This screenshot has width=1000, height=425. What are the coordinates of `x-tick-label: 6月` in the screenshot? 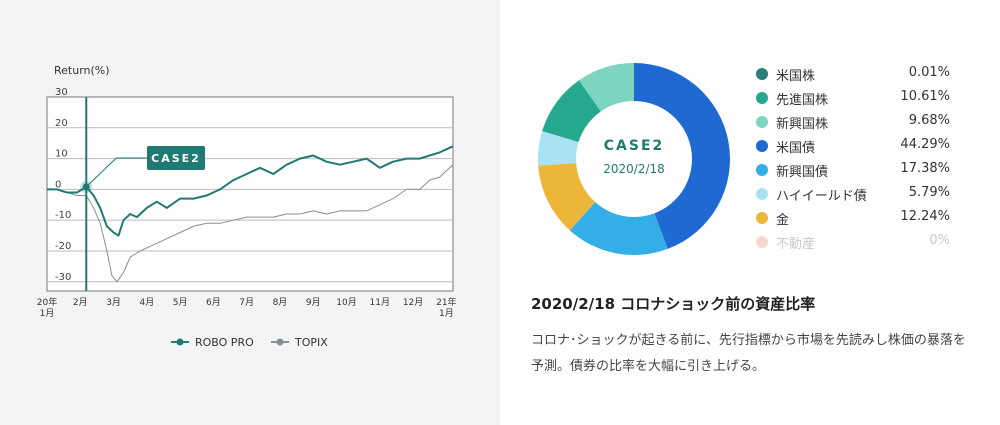 It's located at (213, 302).